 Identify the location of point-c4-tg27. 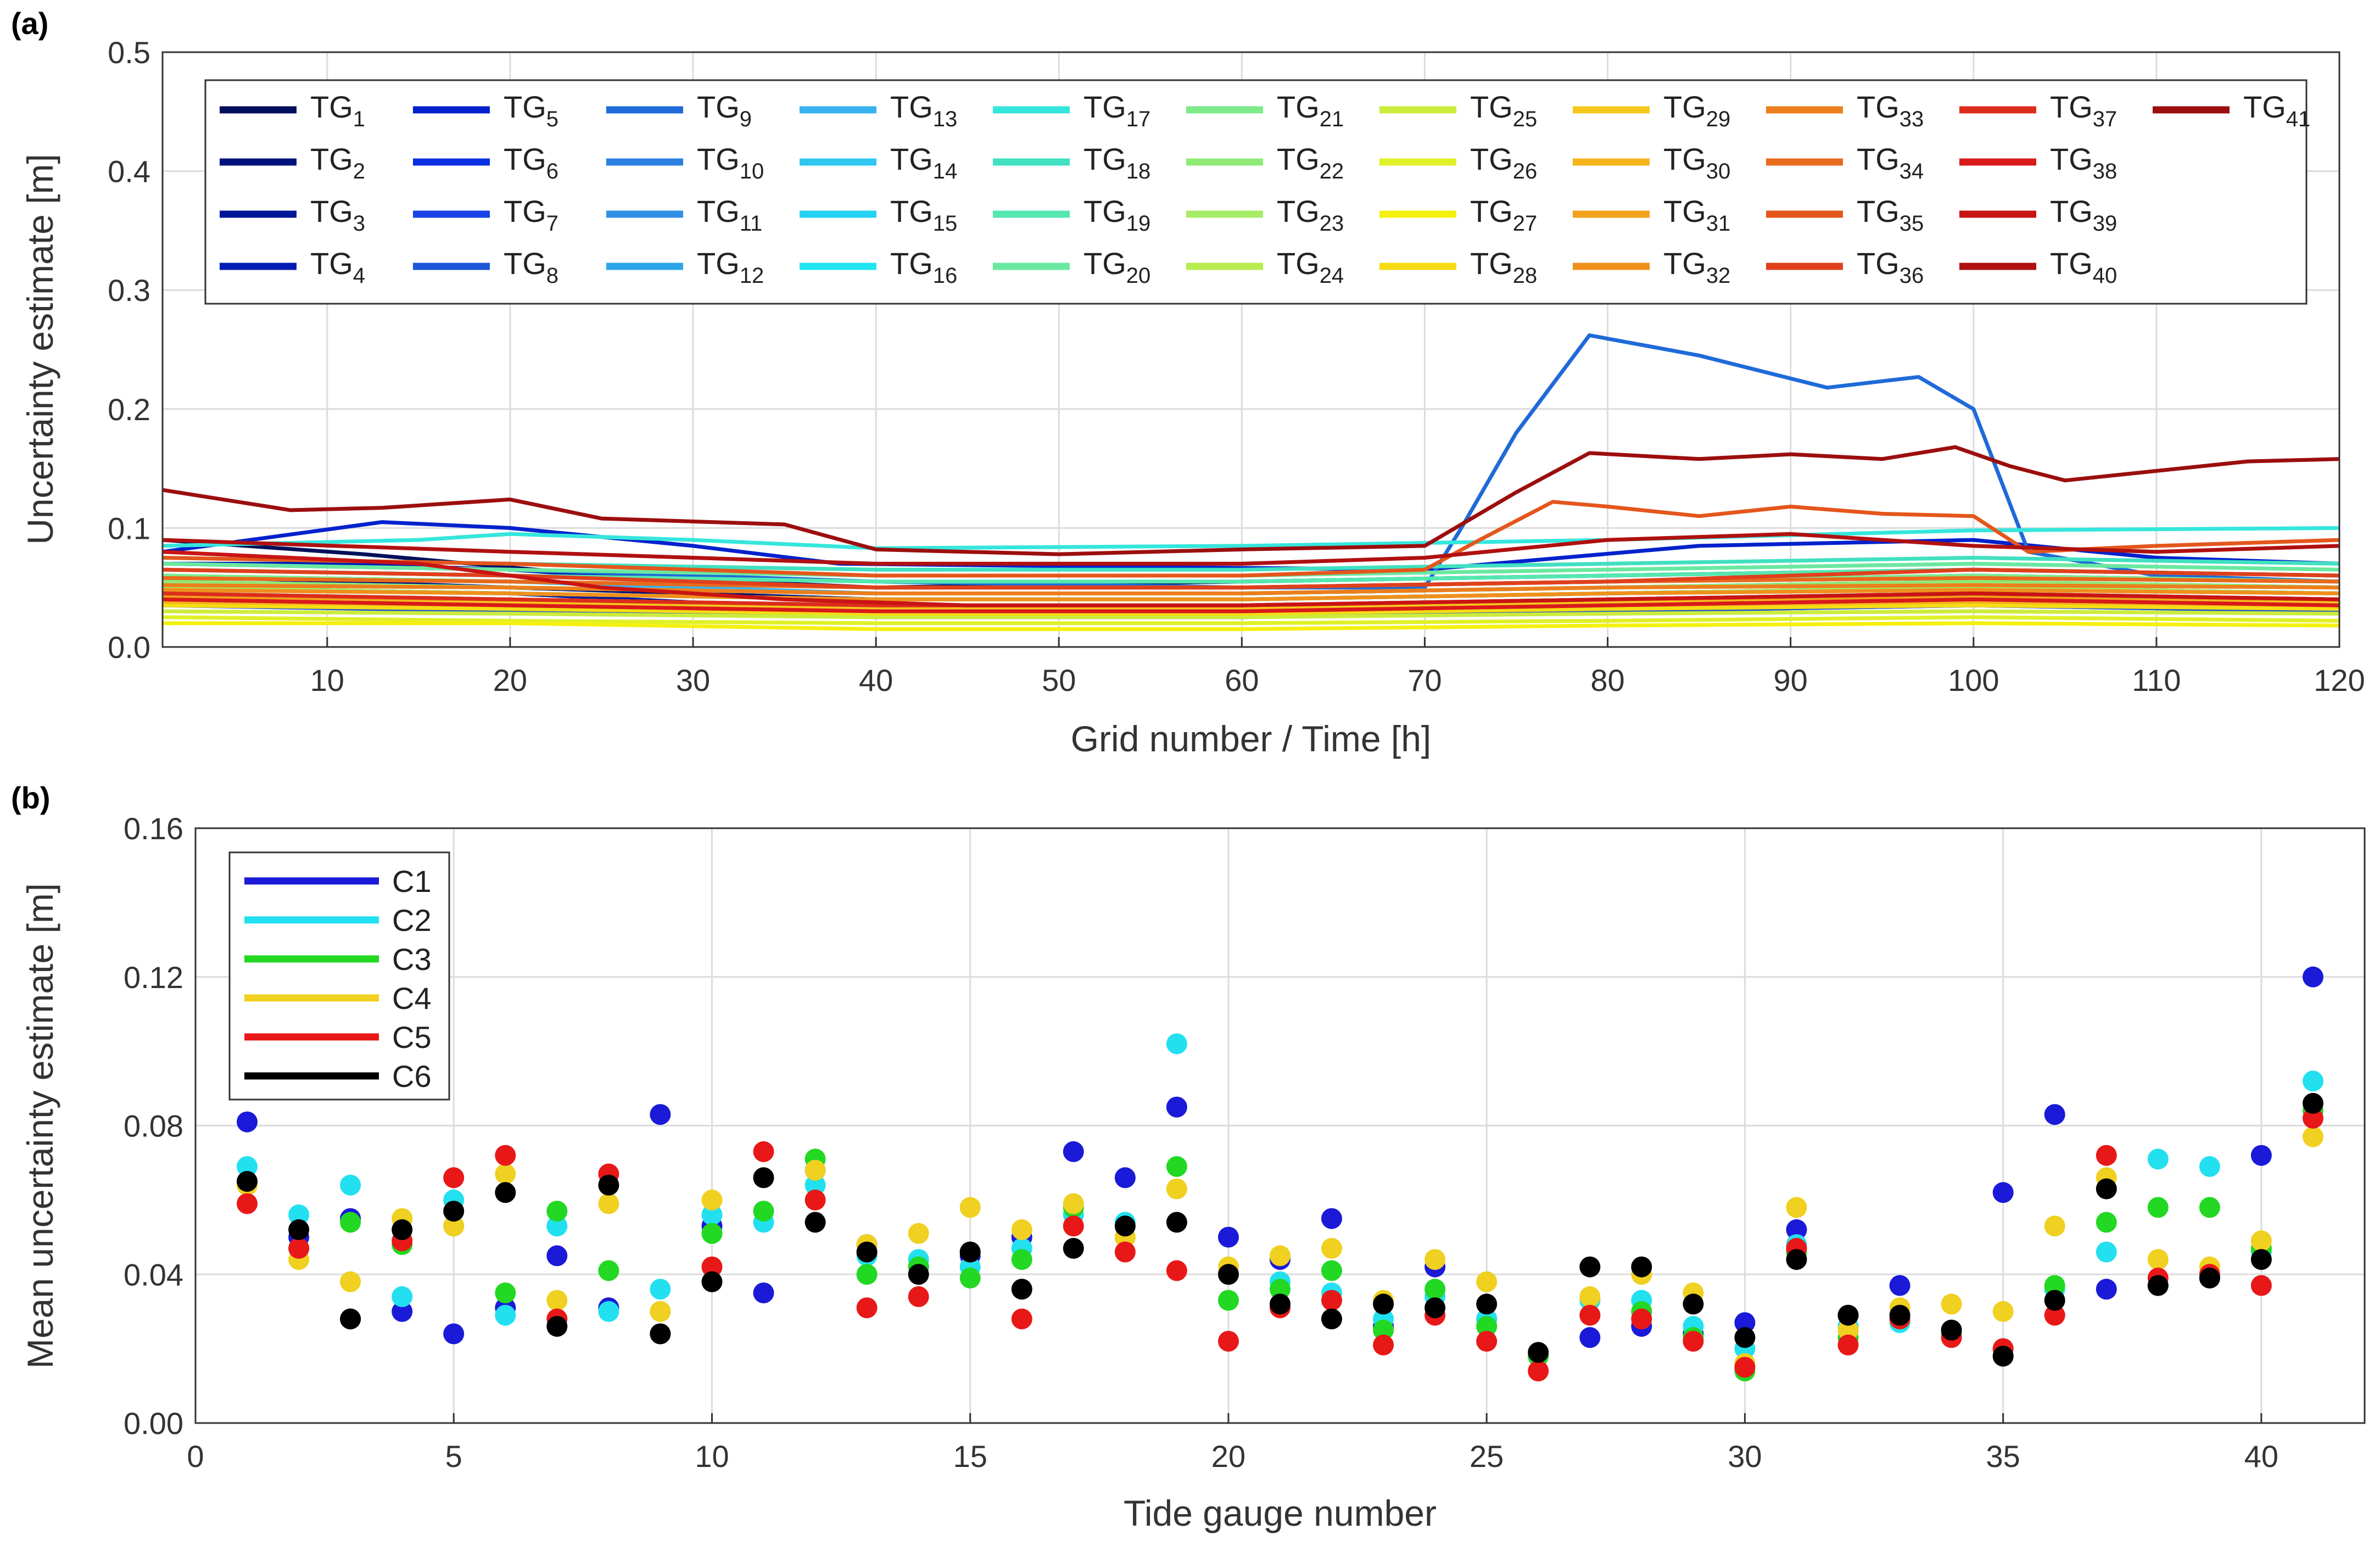
(1590, 1296).